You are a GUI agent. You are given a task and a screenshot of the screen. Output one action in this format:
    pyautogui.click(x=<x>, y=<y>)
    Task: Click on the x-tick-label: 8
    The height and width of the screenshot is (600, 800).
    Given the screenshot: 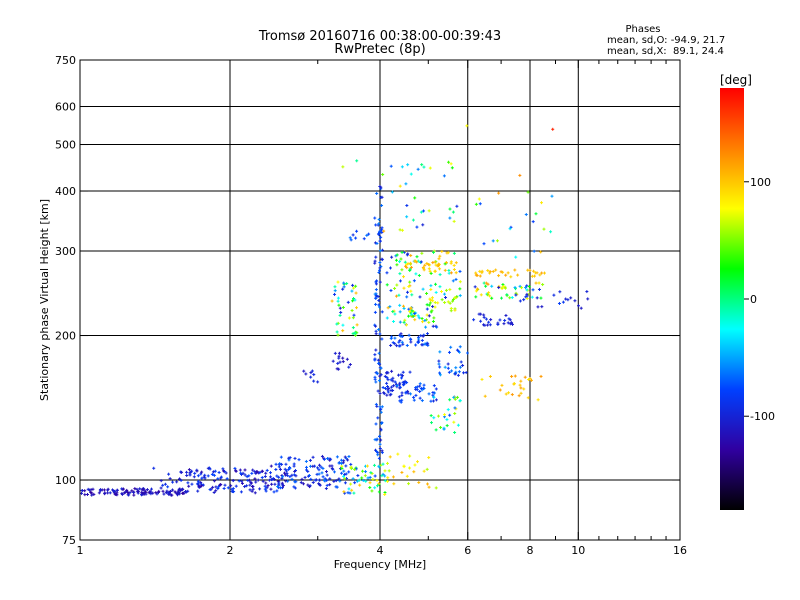 What is the action you would take?
    pyautogui.click(x=530, y=550)
    